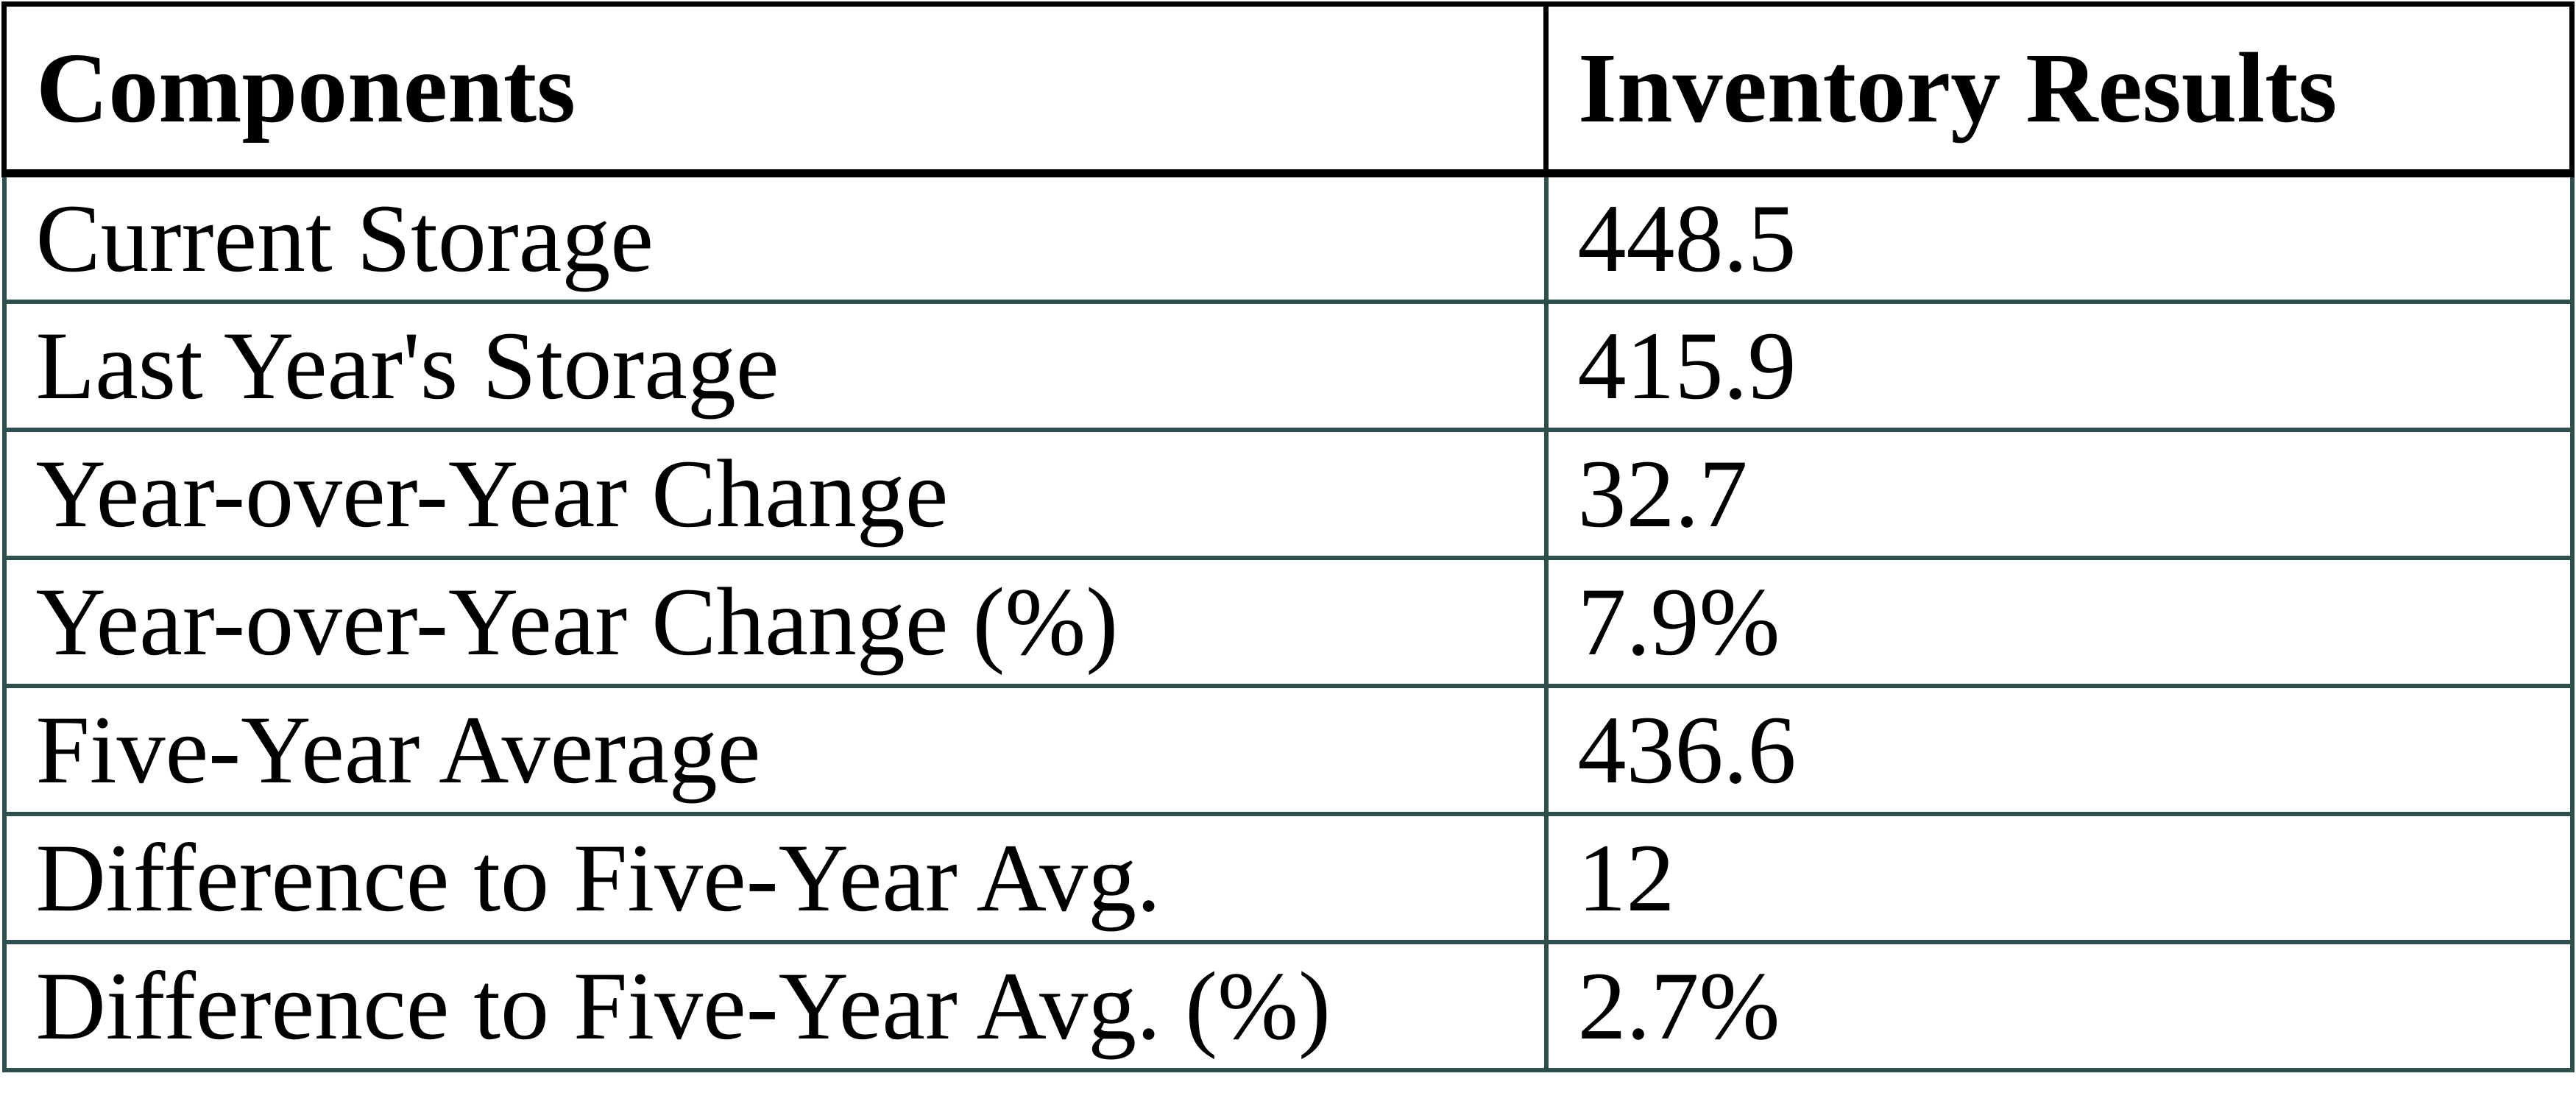 This screenshot has height=1104, width=2576. What do you see at coordinates (2059, 365) in the screenshot?
I see `row-value: 415.9` at bounding box center [2059, 365].